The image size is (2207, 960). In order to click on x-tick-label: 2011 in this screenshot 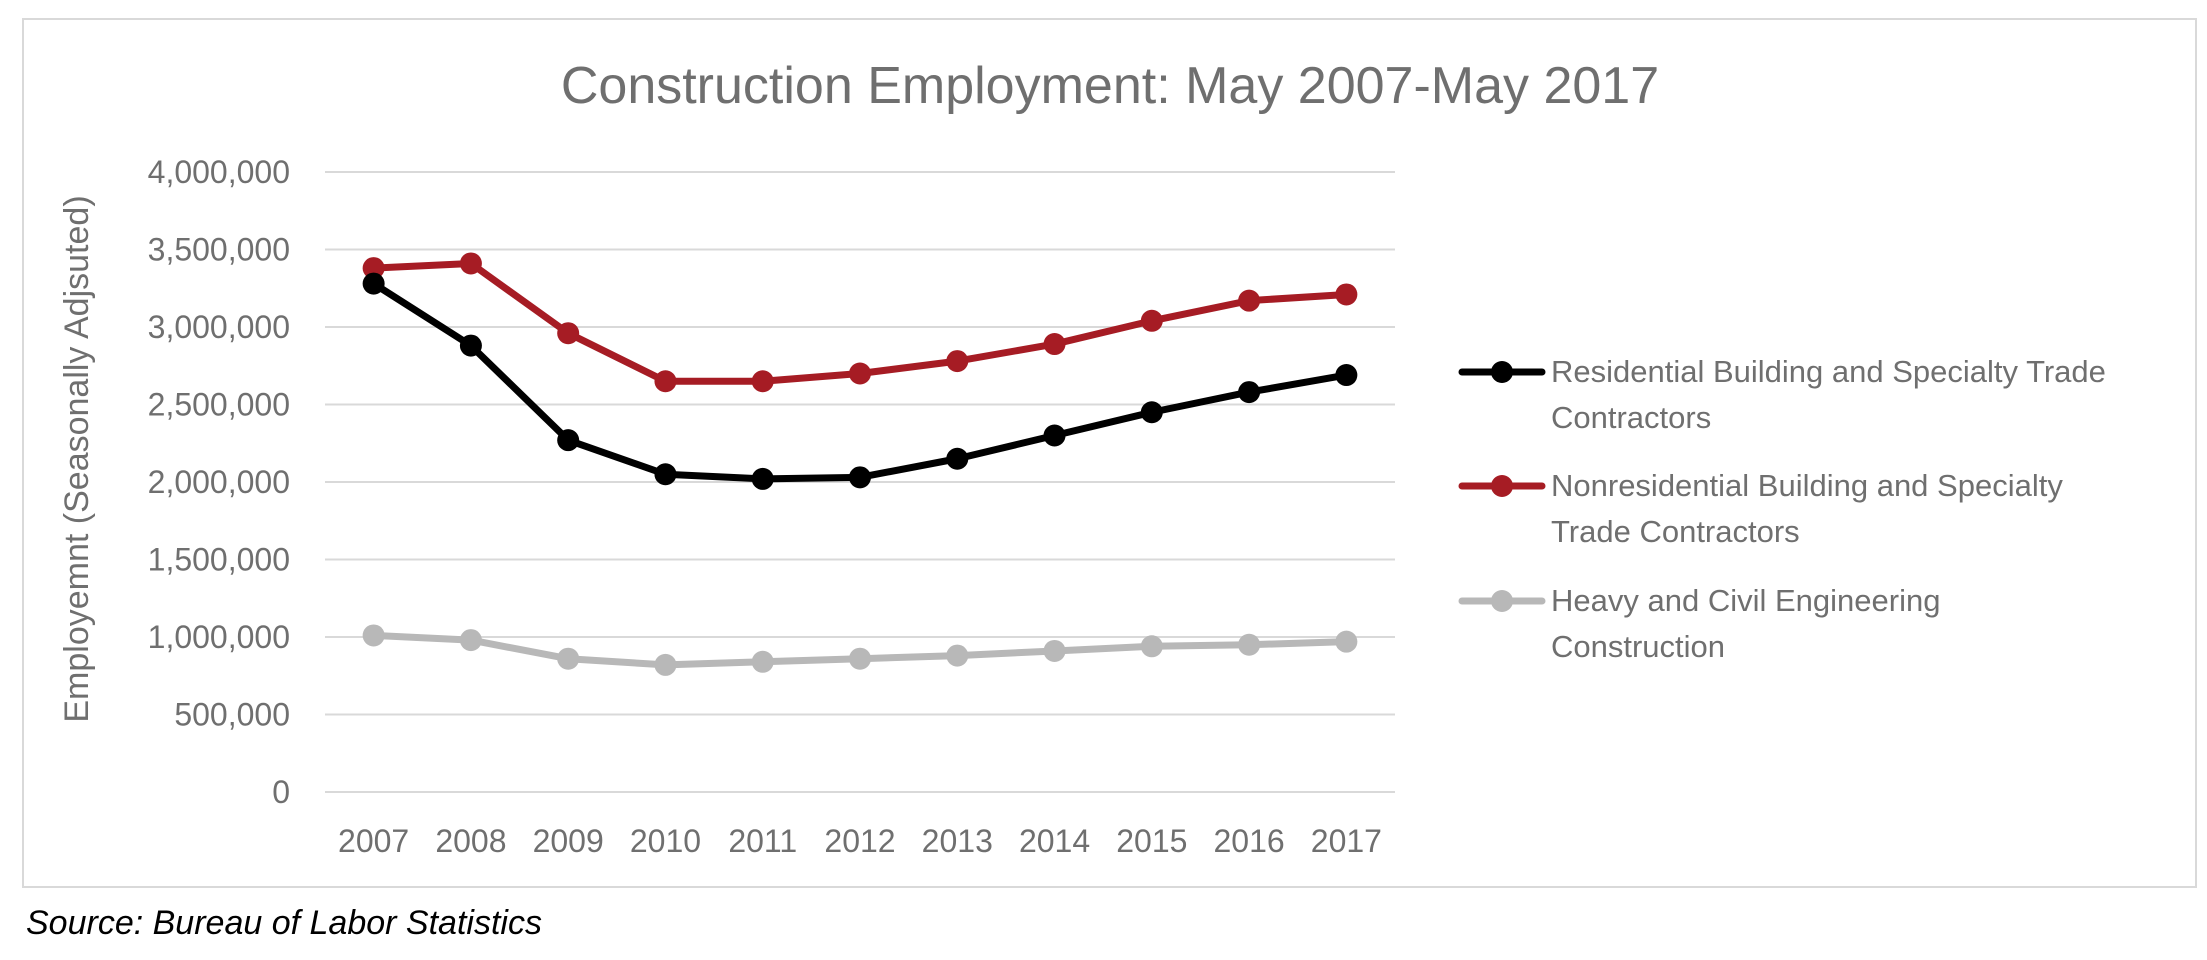, I will do `click(762, 841)`.